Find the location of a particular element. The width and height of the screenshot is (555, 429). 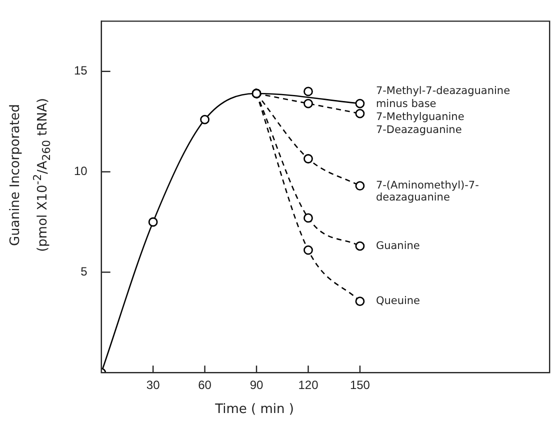

y-tick-label: 15 is located at coordinates (81, 71).